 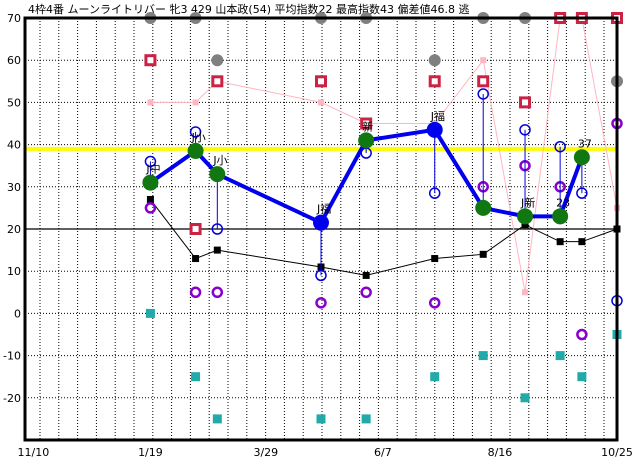 I want to click on data-label: 新, so click(x=367, y=126).